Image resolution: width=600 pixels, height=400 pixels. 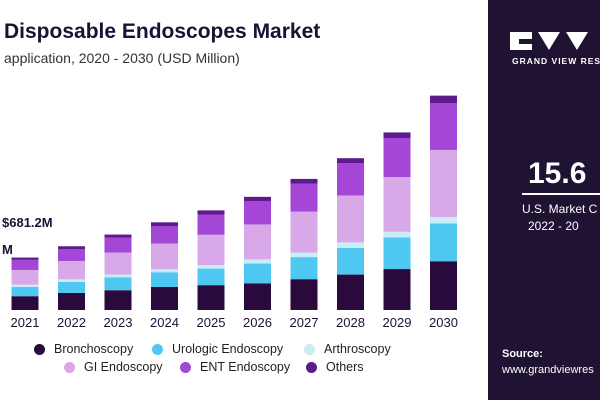 I want to click on chart-title: Disposable Endoscopes Market, so click(x=162, y=31).